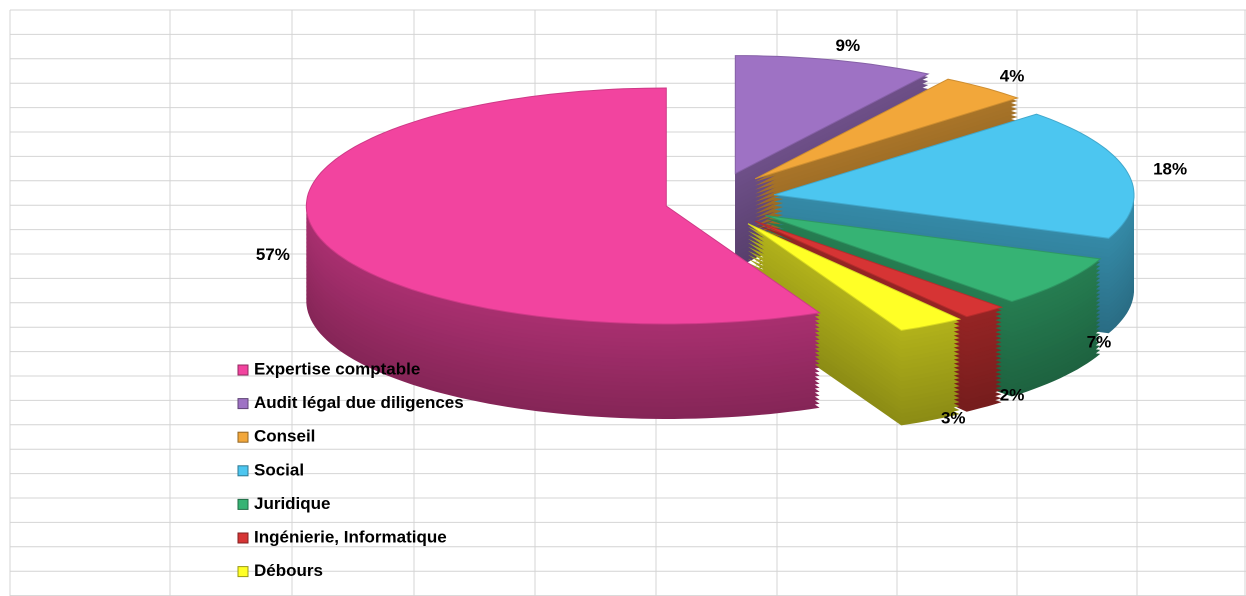  What do you see at coordinates (350, 536) in the screenshot?
I see `legend-label: Ingénierie, Informatique` at bounding box center [350, 536].